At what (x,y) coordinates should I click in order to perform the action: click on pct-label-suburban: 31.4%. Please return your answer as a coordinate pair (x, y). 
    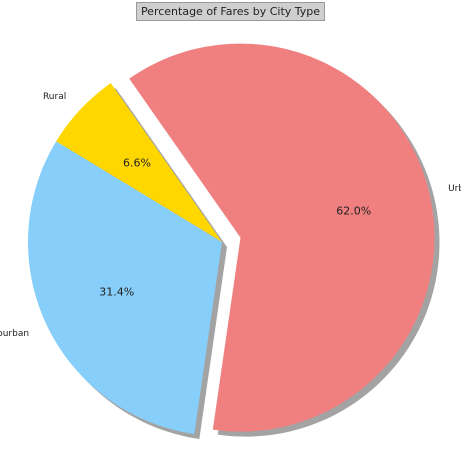
    Looking at the image, I should click on (116, 292).